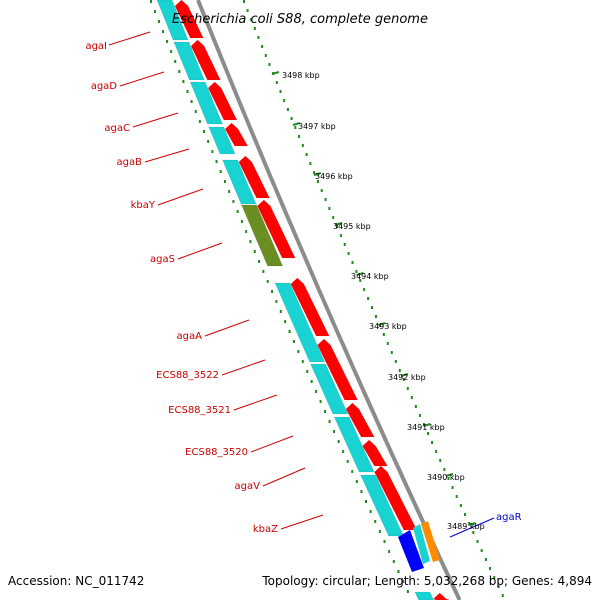  I want to click on gene-label-ECS88_3520: ECS88_3520, so click(216, 452).